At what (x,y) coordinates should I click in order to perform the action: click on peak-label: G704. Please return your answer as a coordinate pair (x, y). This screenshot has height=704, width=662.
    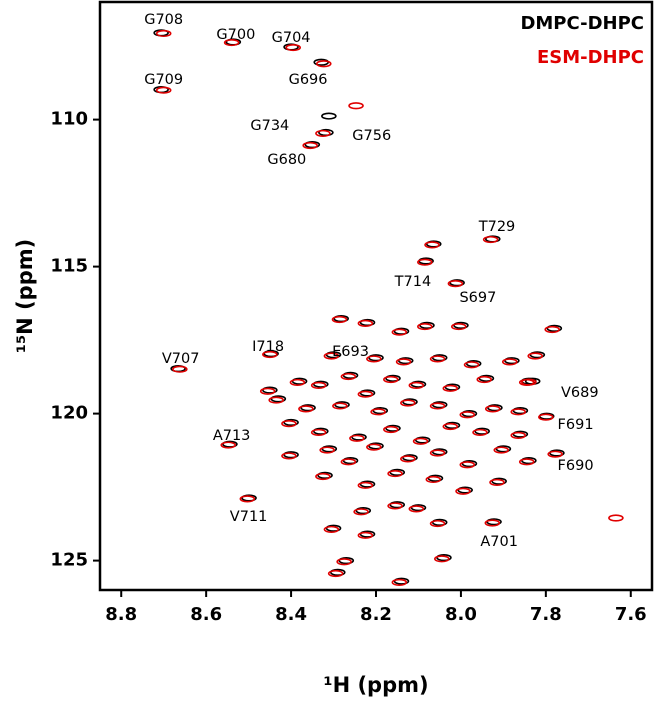
    Looking at the image, I should click on (291, 38).